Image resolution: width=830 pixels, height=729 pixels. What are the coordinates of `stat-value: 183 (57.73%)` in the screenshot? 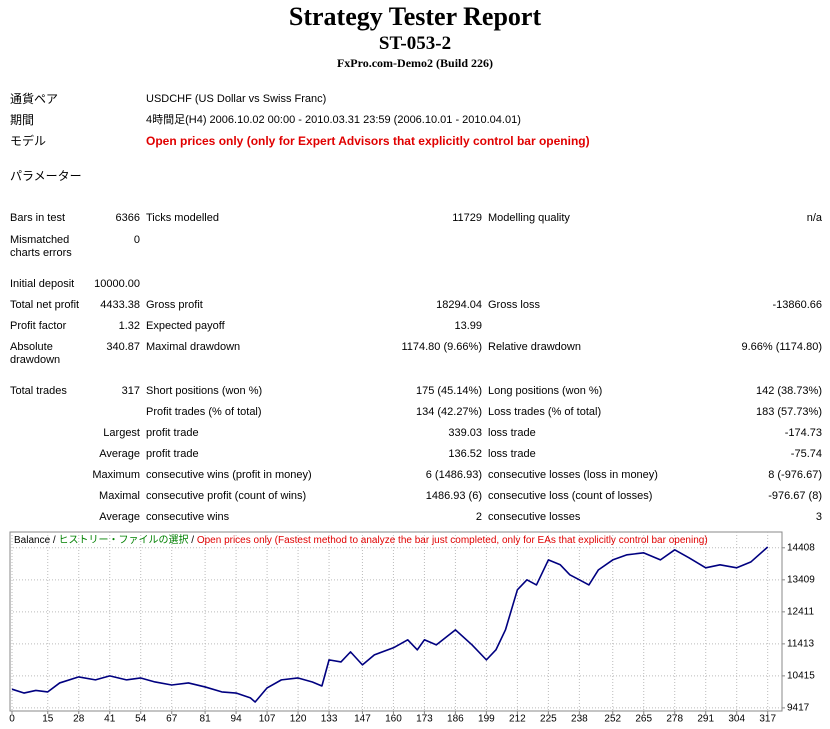 It's located at (788, 412).